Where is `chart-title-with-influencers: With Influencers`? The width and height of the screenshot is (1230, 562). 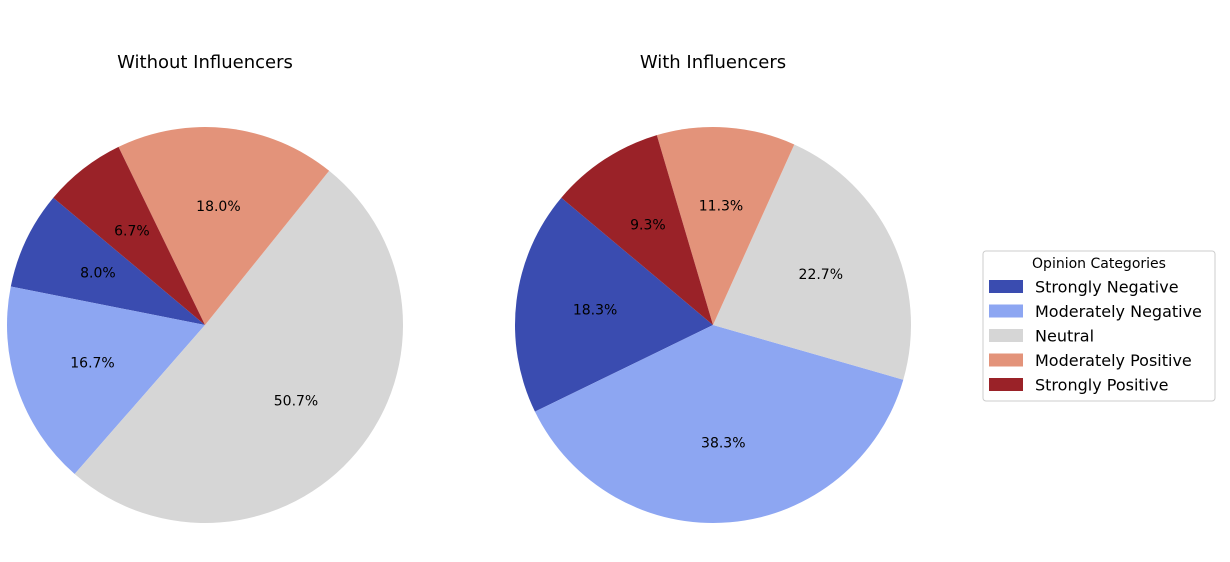 chart-title-with-influencers: With Influencers is located at coordinates (713, 62).